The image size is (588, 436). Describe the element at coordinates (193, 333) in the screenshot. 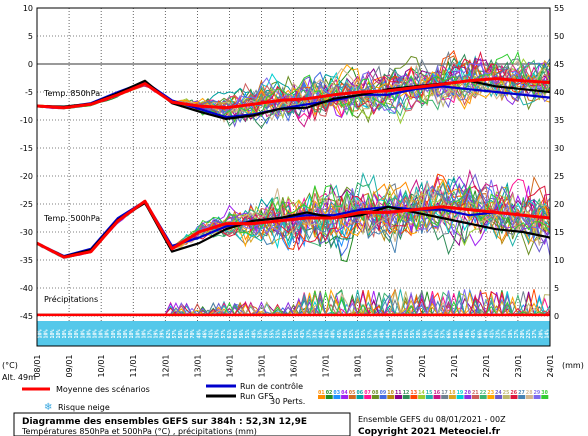

I see `snow-risk-value: 70%` at that location.